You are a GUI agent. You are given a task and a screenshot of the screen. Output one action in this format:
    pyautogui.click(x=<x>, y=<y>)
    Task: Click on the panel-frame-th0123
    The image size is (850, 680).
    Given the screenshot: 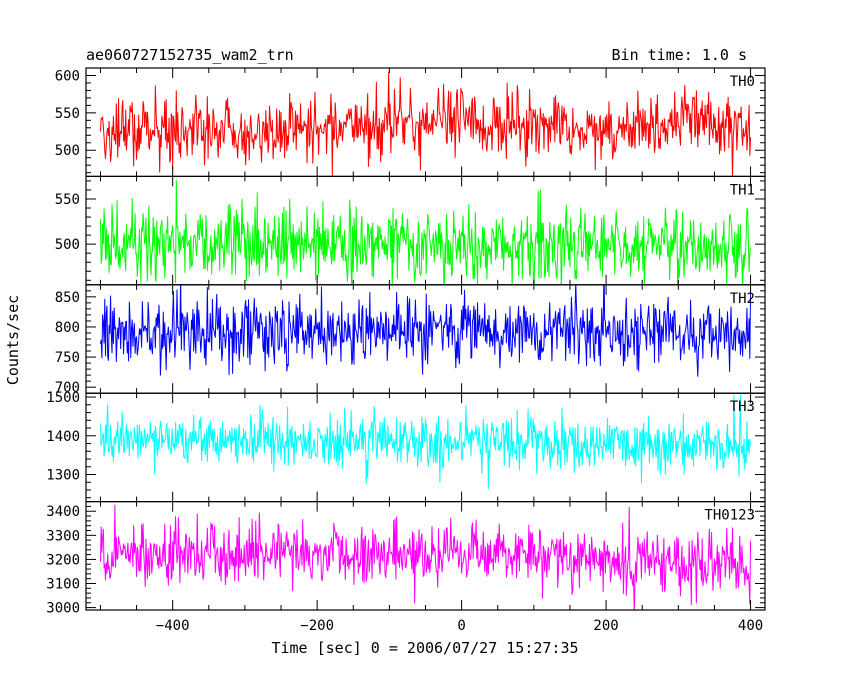 What is the action you would take?
    pyautogui.click(x=425, y=556)
    